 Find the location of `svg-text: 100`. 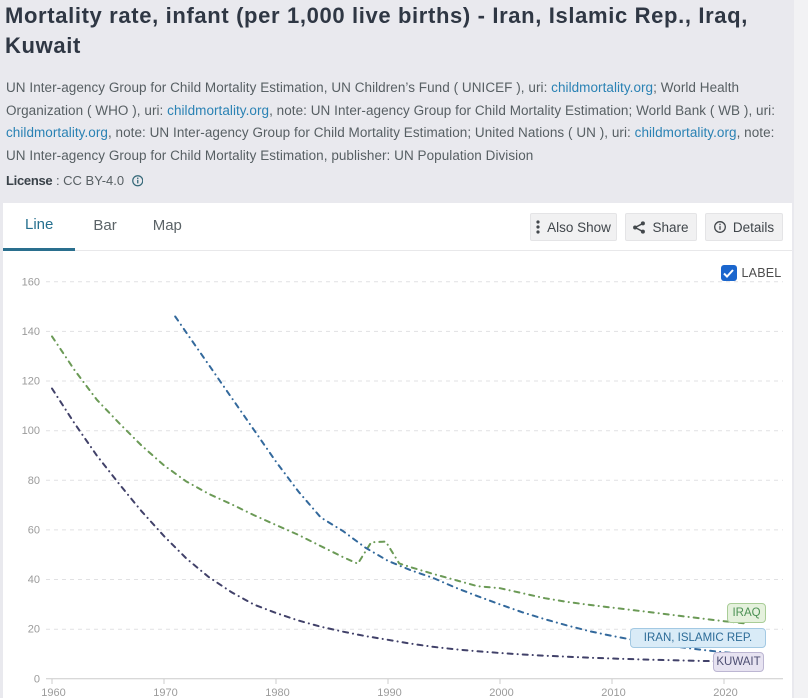

svg-text: 100 is located at coordinates (31, 431).